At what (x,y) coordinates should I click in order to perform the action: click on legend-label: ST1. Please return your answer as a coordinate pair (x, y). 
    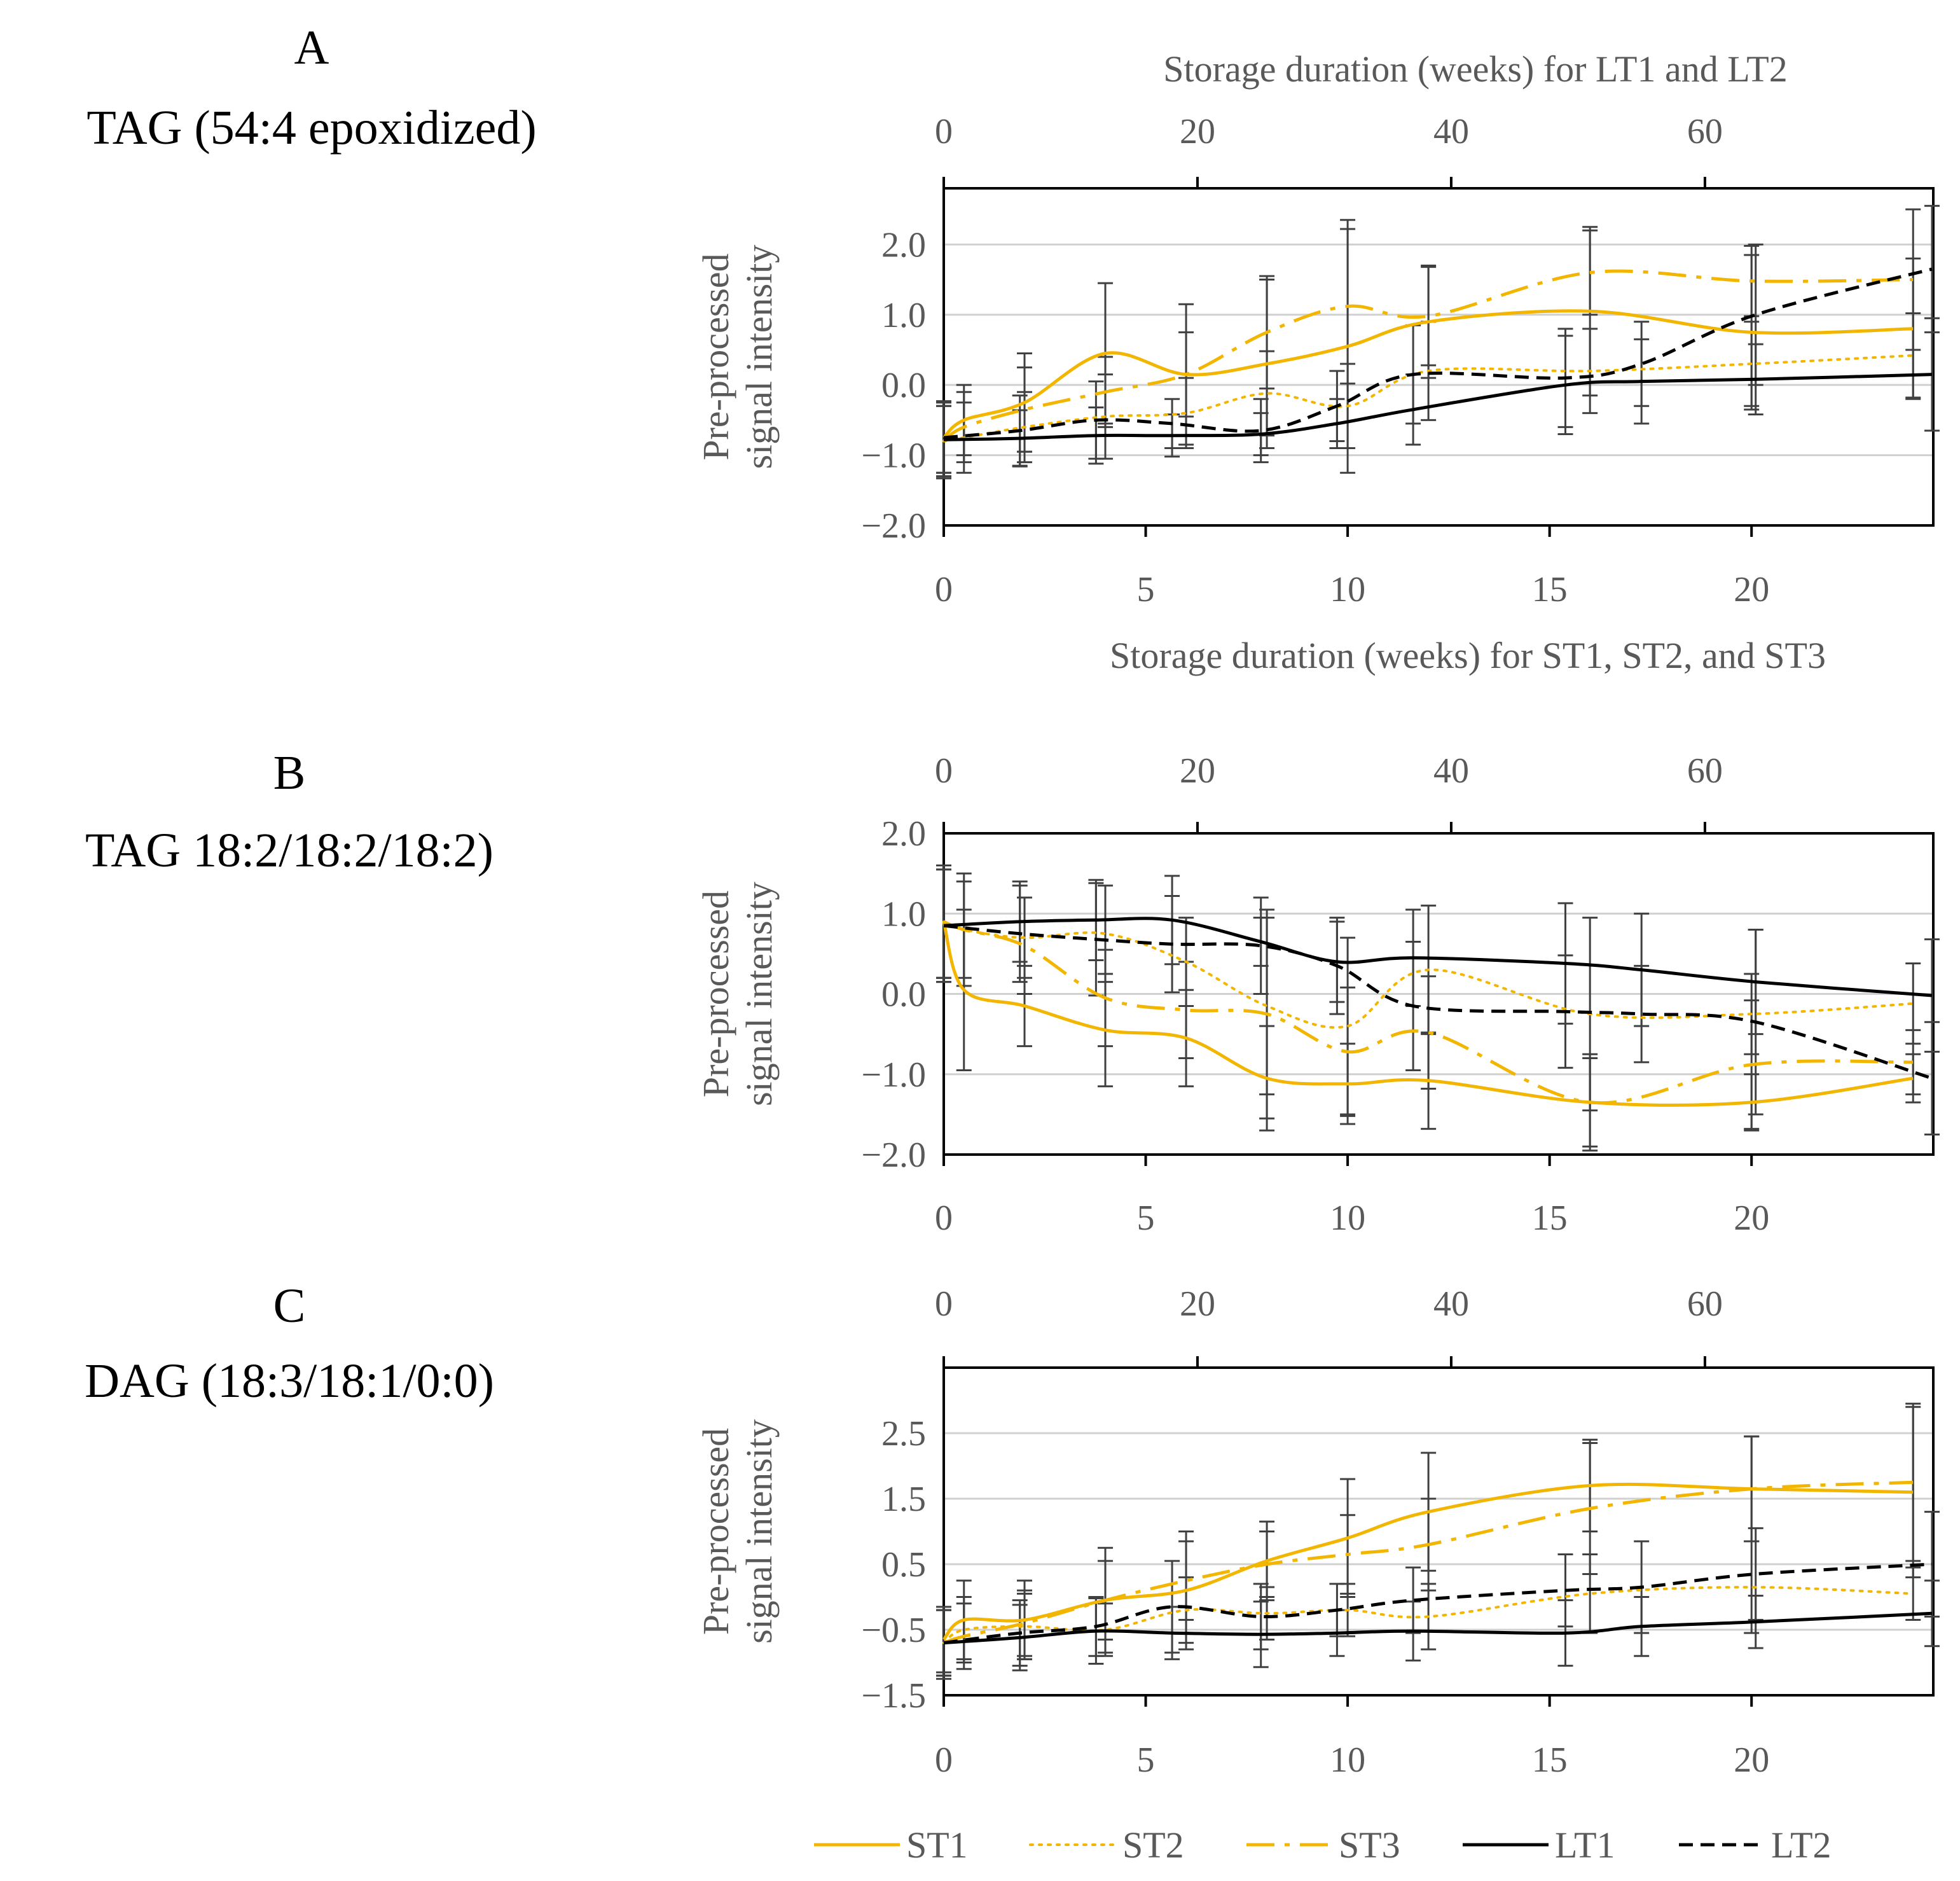
    Looking at the image, I should click on (937, 1845).